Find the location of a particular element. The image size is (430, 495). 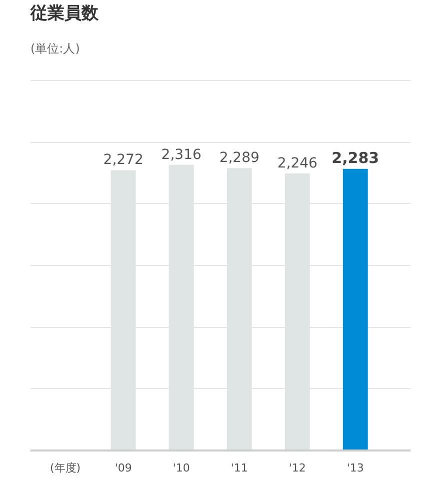

x-tick-label: '09 is located at coordinates (123, 468).